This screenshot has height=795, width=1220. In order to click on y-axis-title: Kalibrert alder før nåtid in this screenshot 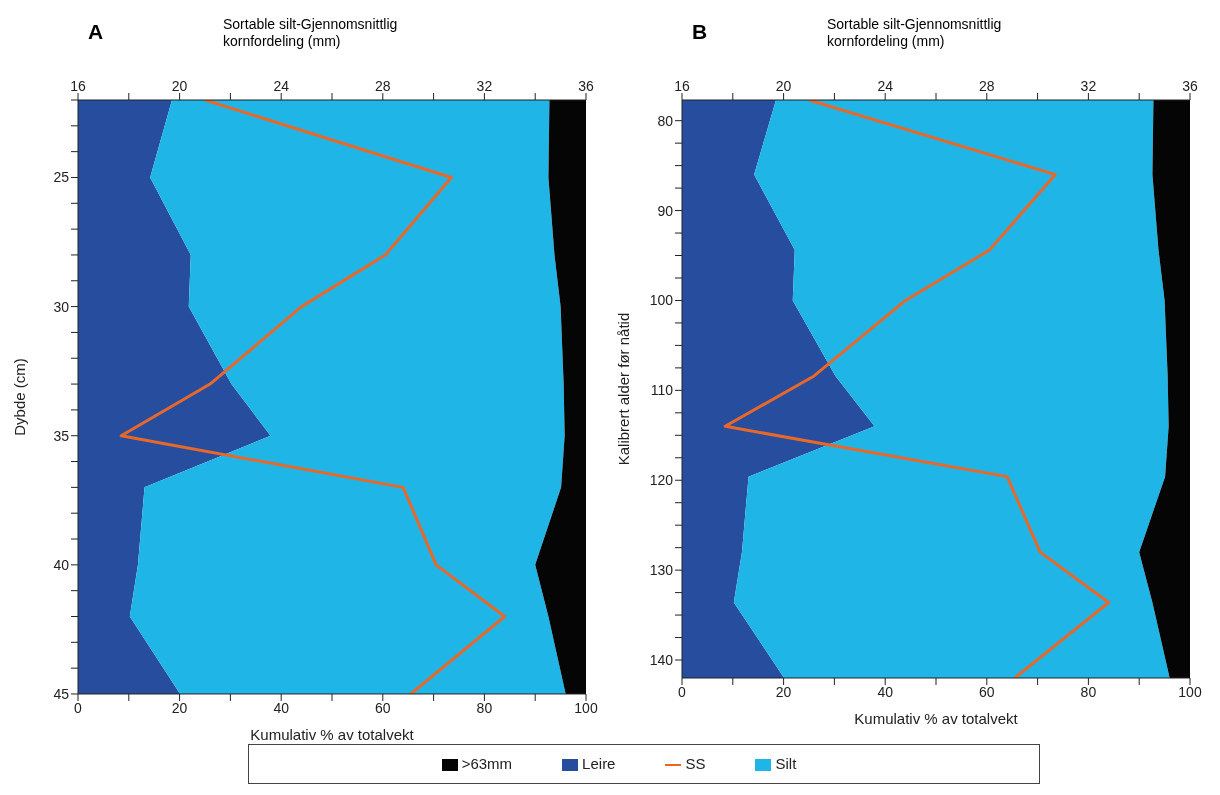, I will do `click(624, 389)`.